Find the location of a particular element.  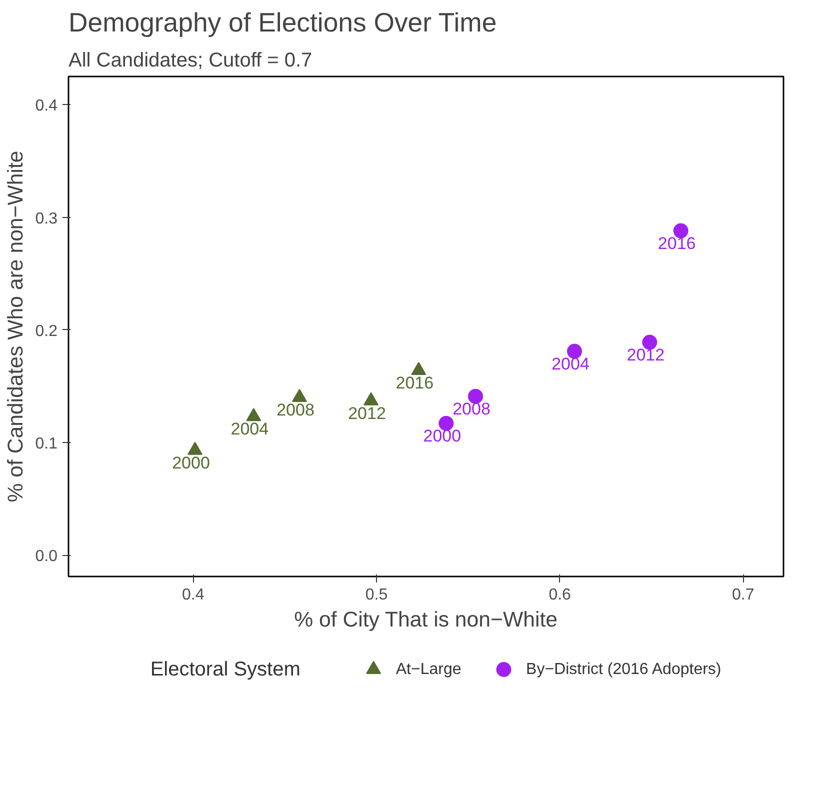

y-tick-label: 0.4 is located at coordinates (46, 106).